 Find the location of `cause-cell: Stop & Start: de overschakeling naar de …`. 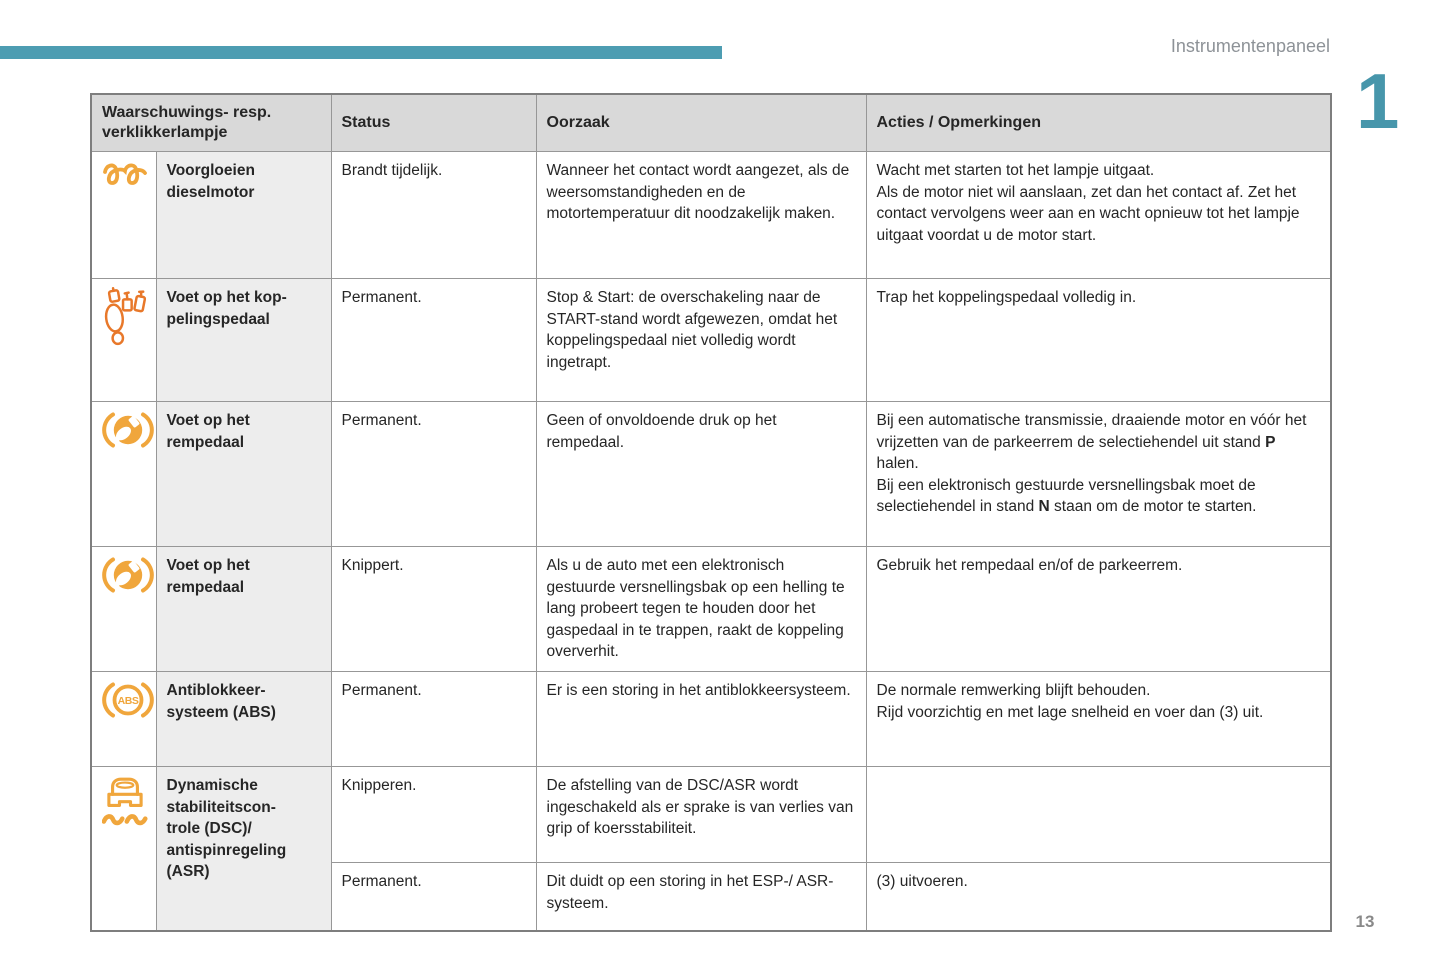

cause-cell: Stop & Start: de overschakeling naar de … is located at coordinates (701, 340).